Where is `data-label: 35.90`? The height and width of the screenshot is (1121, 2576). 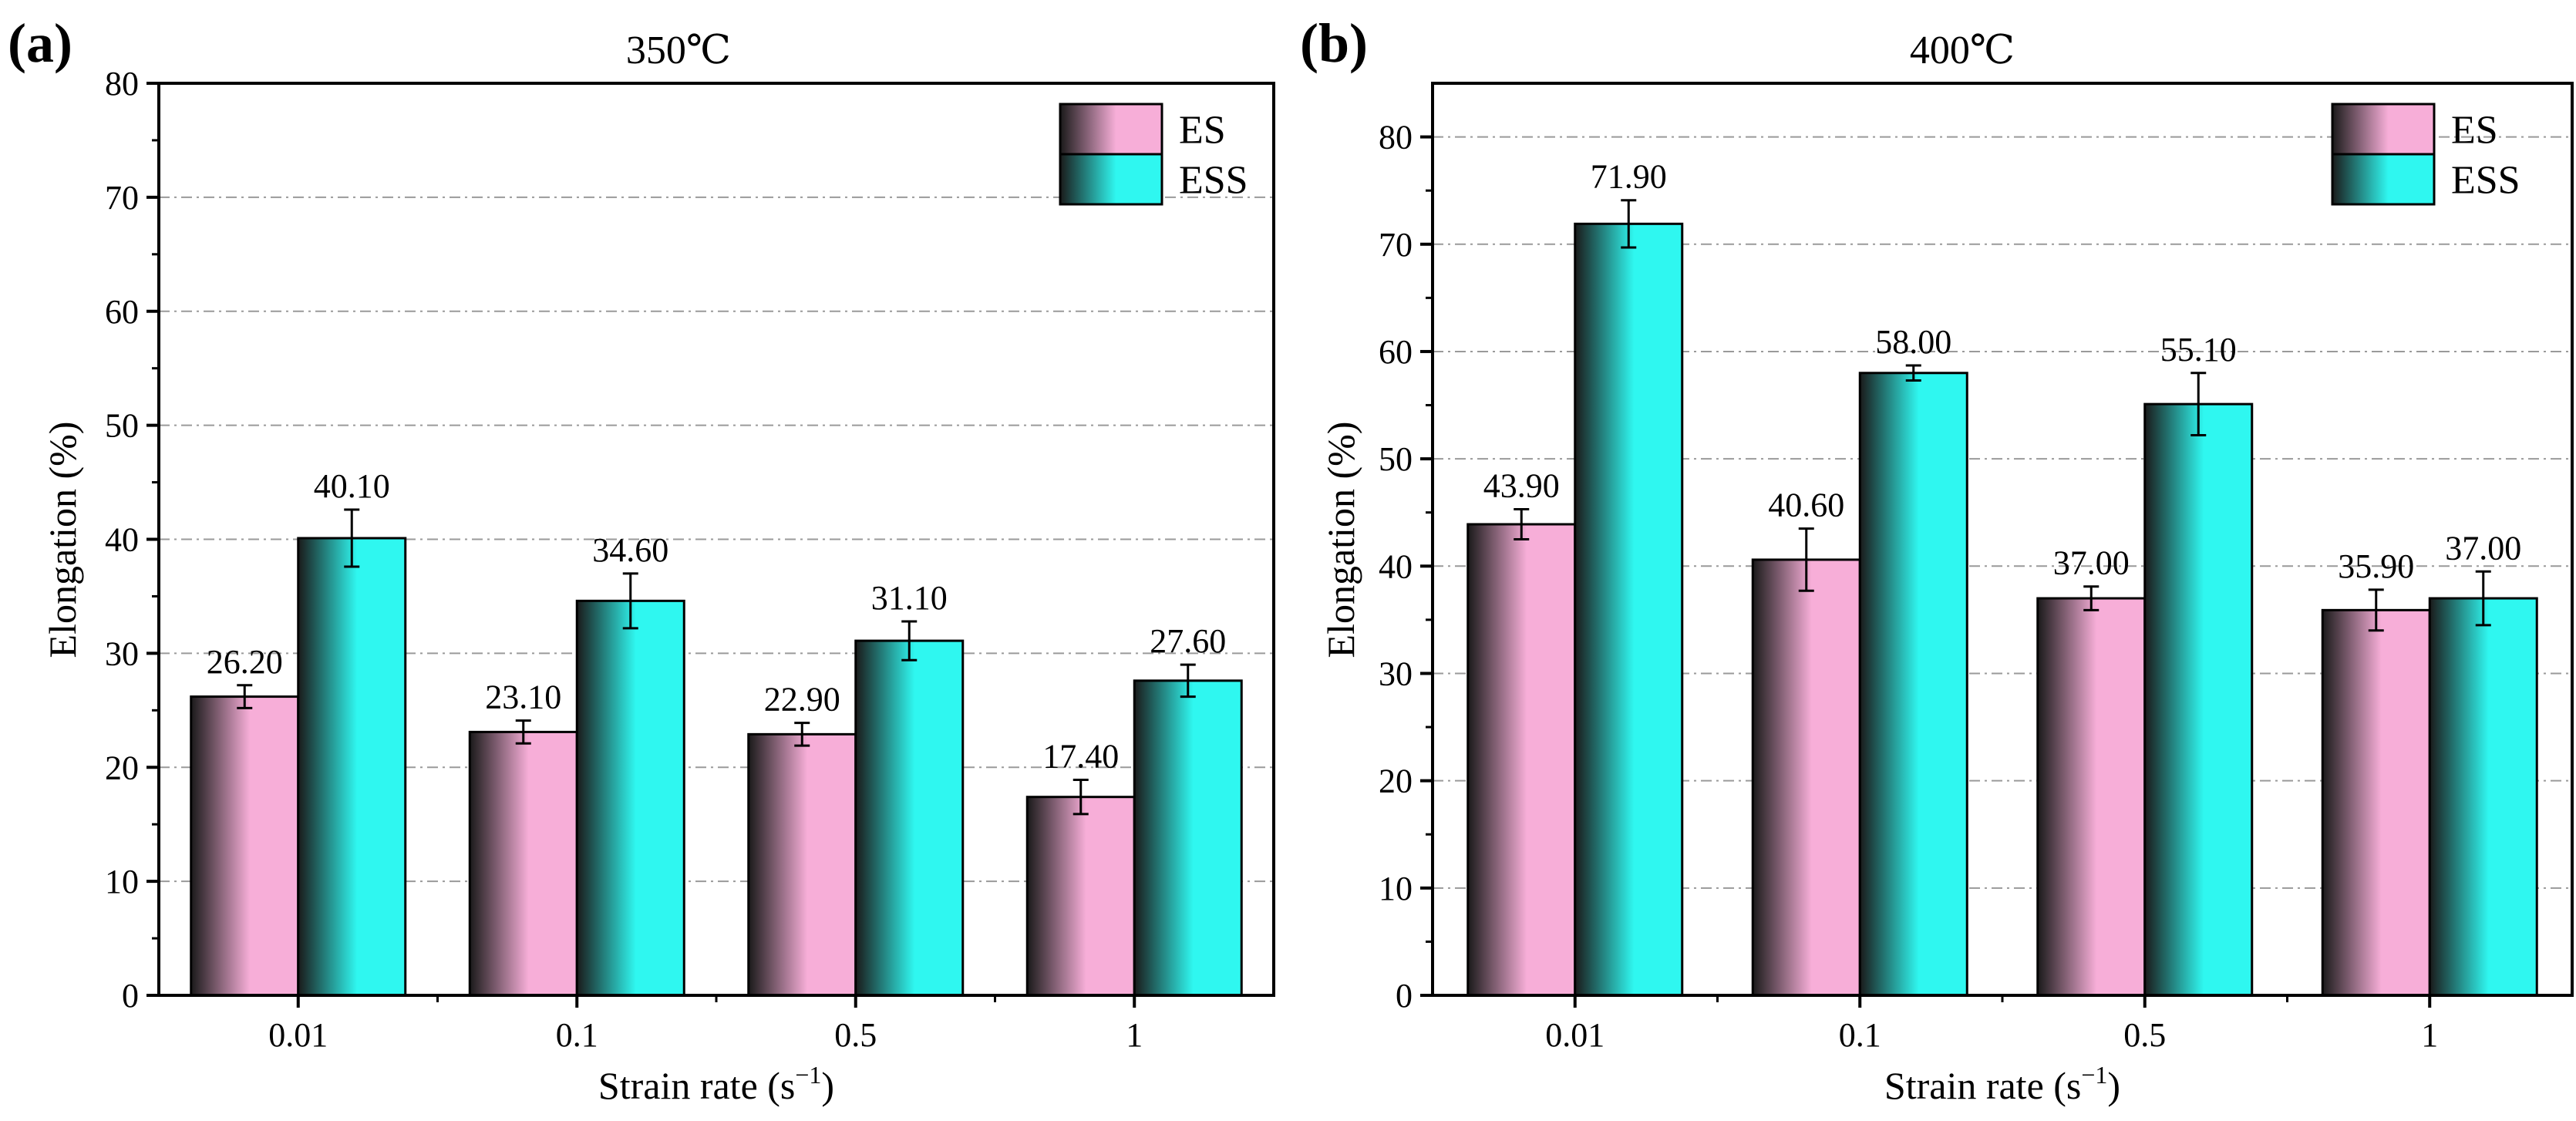
data-label: 35.90 is located at coordinates (2376, 566).